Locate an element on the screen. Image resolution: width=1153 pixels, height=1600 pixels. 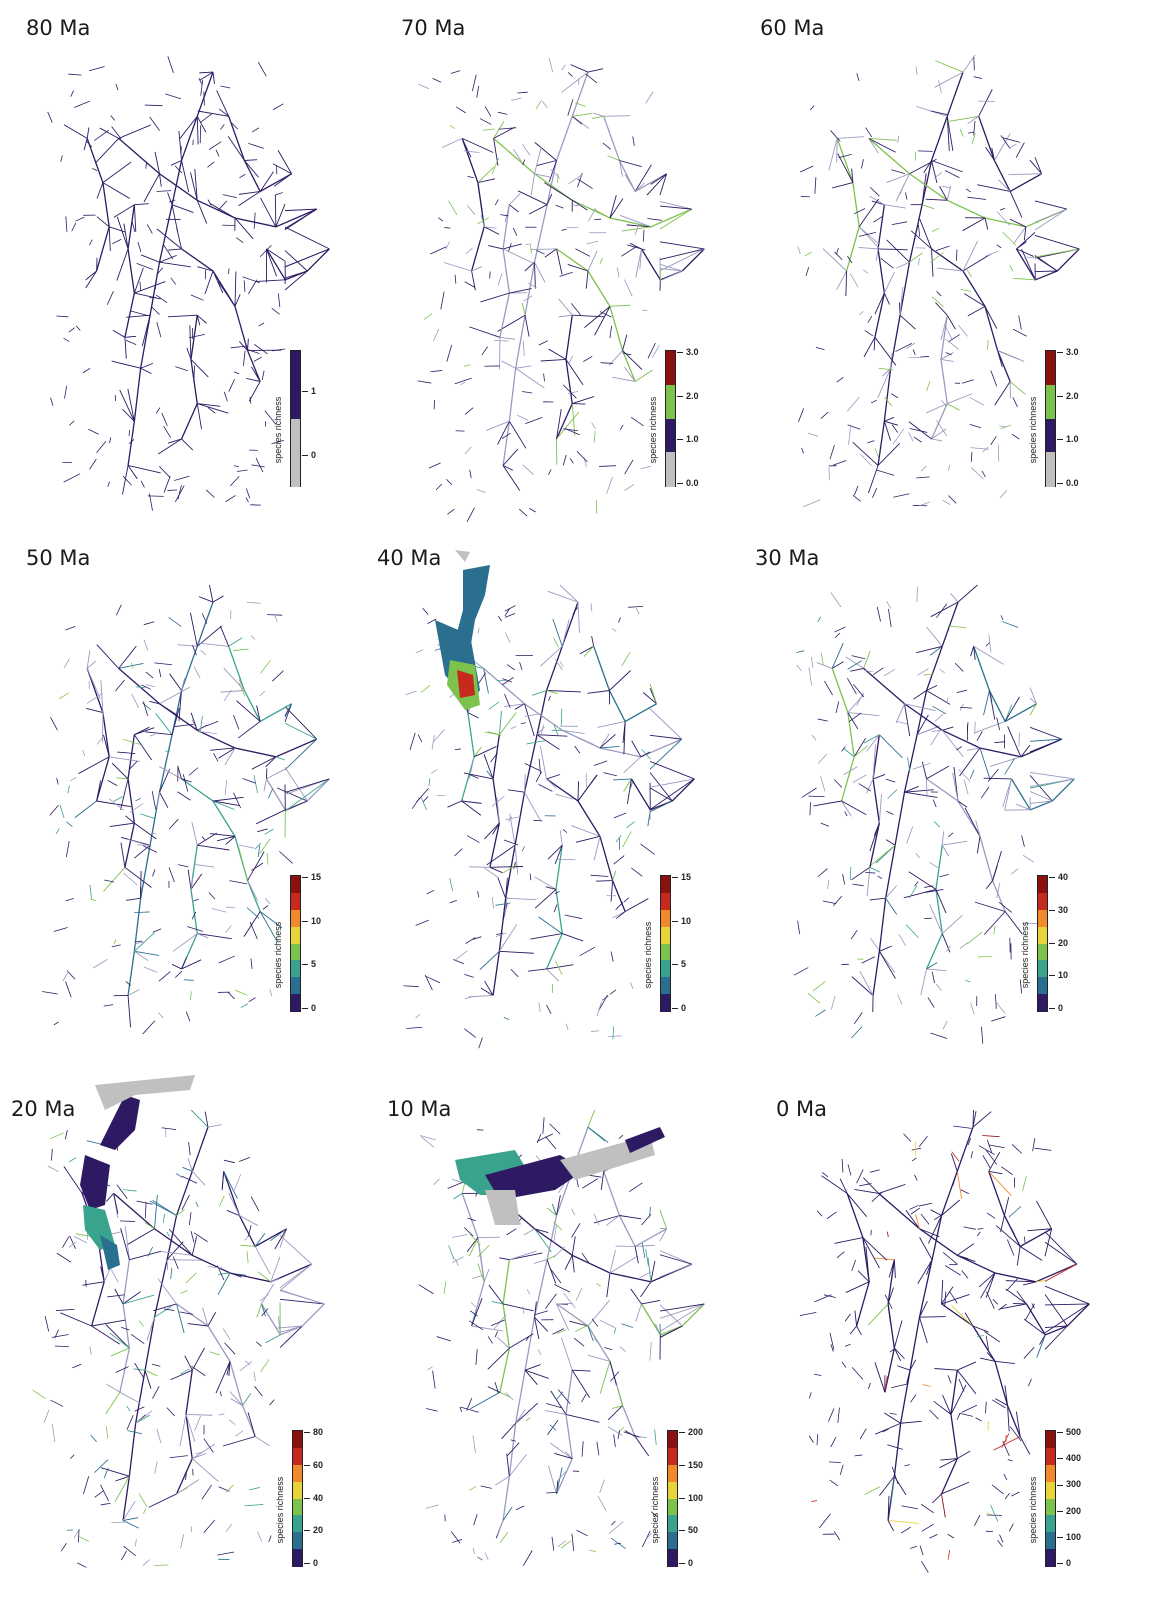
legend-tick-label: 400 is located at coordinates (1069, 1458).